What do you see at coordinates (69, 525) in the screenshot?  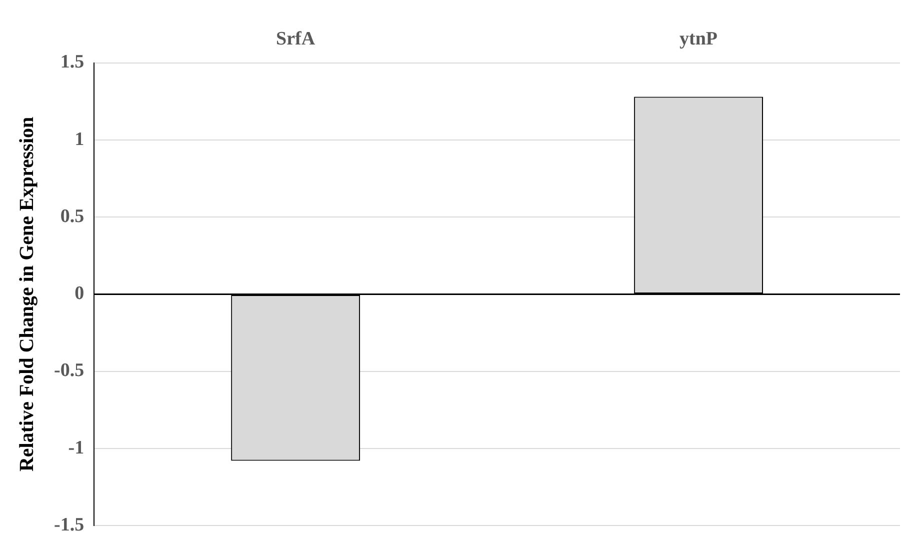 I see `y-tick-label: -1.5` at bounding box center [69, 525].